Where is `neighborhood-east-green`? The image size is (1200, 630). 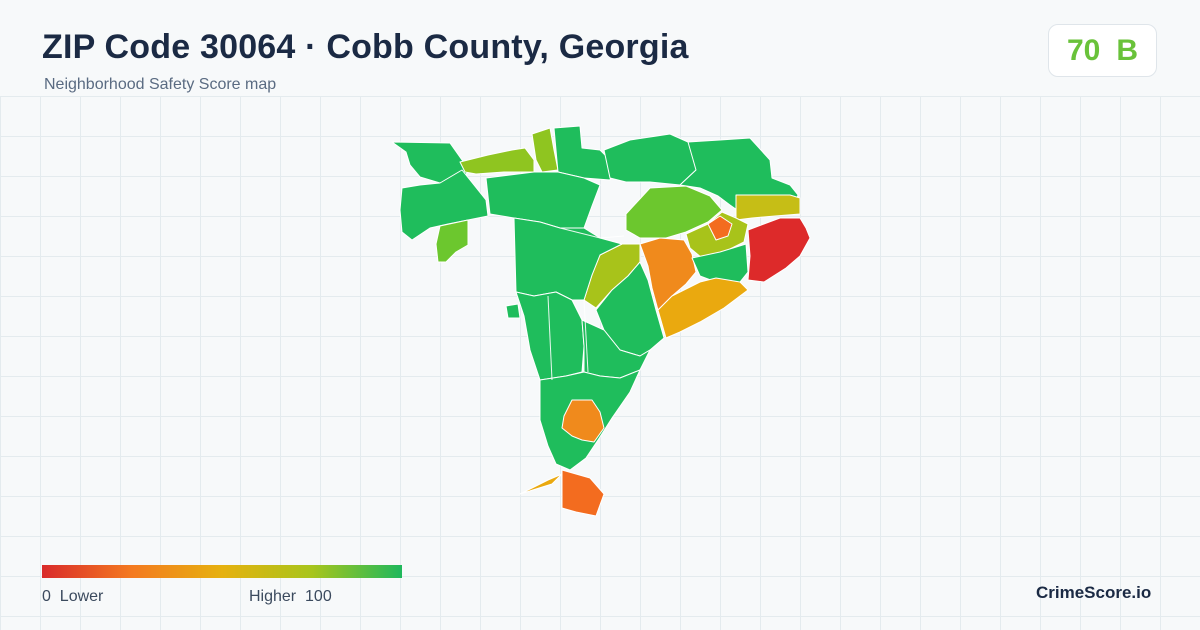
neighborhood-east-green is located at coordinates (720, 263).